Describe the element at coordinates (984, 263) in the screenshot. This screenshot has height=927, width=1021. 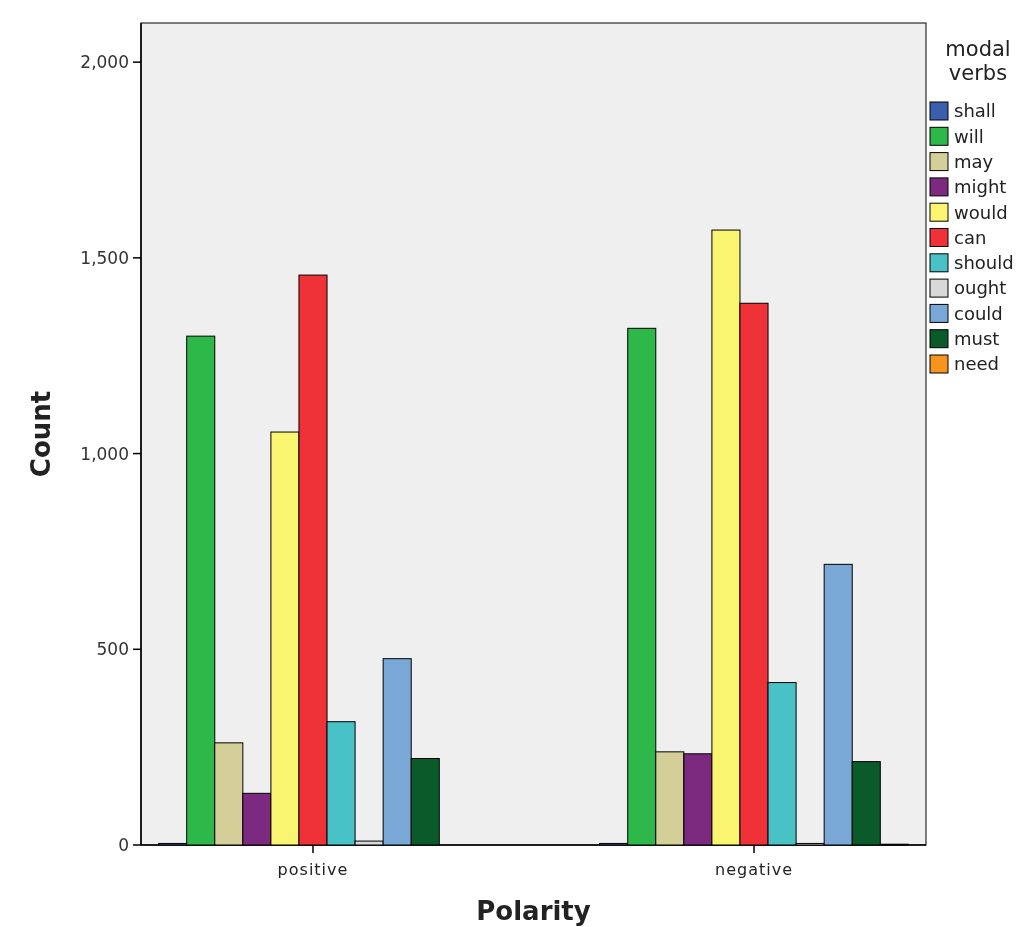
I see `legend-label: should` at that location.